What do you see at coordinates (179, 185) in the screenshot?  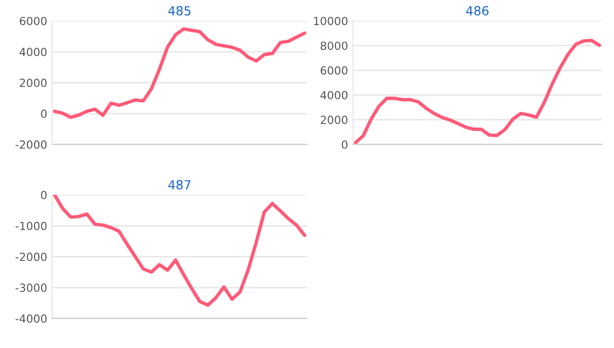 I see `chart-title: 487` at bounding box center [179, 185].